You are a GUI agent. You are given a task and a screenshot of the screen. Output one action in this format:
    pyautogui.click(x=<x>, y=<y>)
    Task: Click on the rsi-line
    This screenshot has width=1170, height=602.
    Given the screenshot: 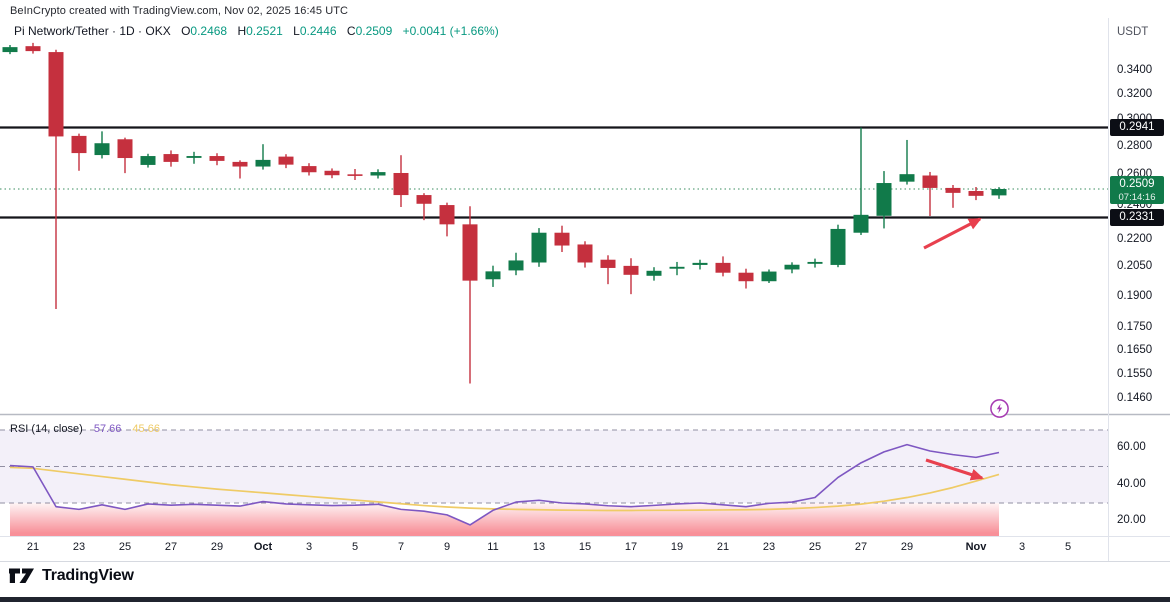 What is the action you would take?
    pyautogui.click(x=504, y=484)
    